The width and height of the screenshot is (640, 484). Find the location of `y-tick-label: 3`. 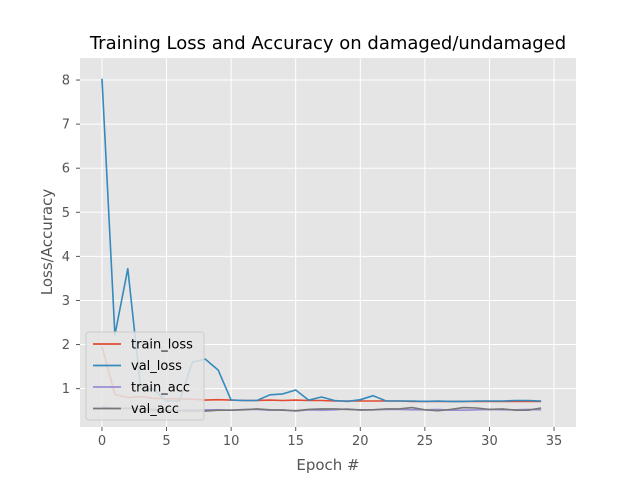

y-tick-label: 3 is located at coordinates (66, 301).